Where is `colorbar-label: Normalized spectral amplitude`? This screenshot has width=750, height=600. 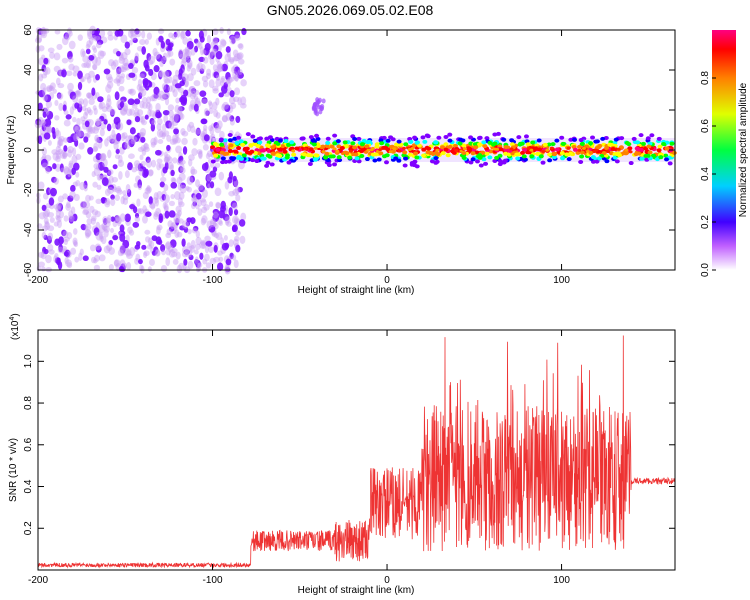
colorbar-label: Normalized spectral amplitude is located at coordinates (743, 149).